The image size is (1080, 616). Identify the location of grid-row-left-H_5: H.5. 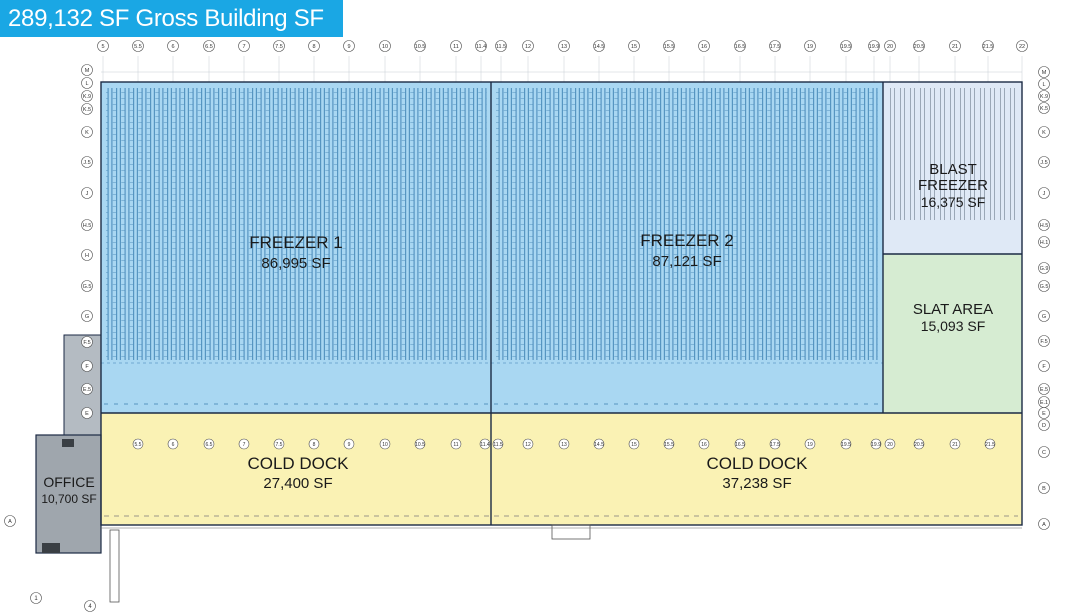
(87, 225).